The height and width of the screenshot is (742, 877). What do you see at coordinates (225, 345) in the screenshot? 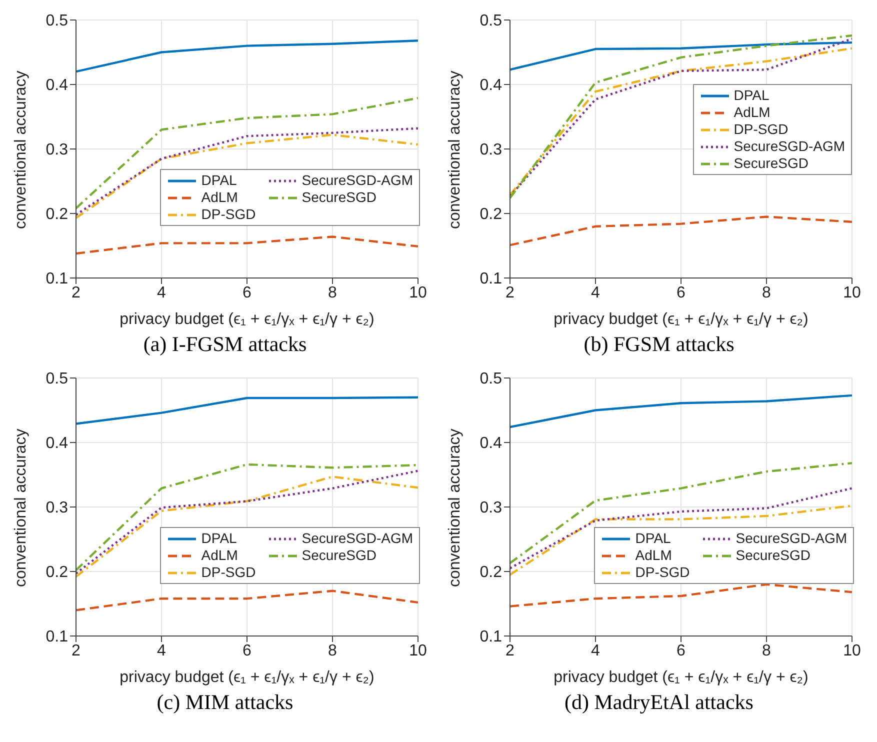
I see `text: (a) I-FGSM attacks` at bounding box center [225, 345].